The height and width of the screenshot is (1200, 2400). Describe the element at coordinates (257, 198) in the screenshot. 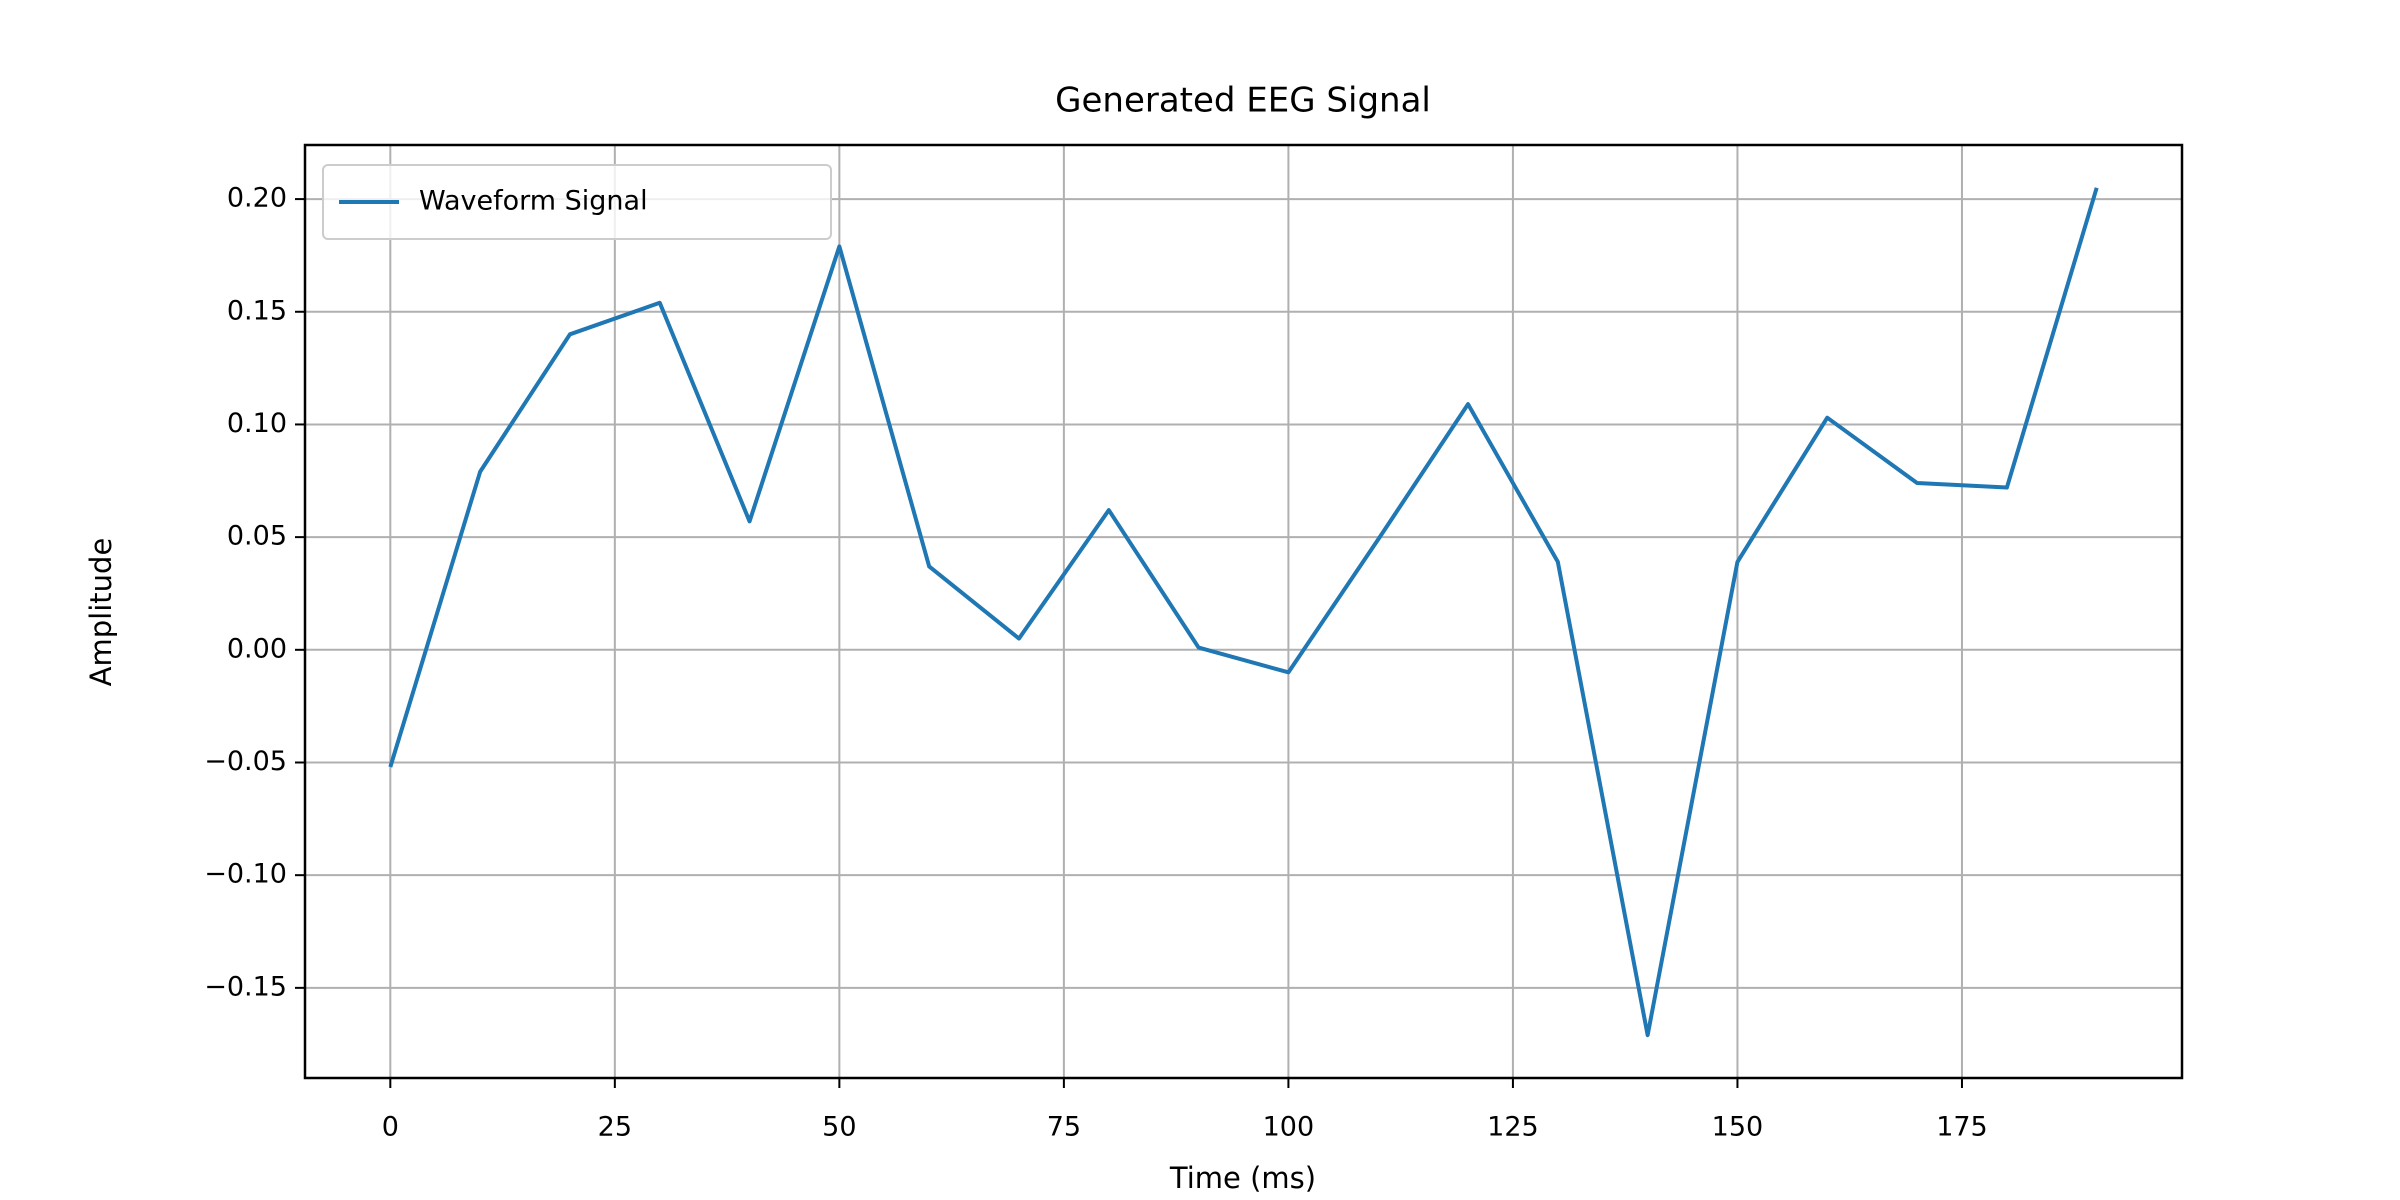

I see `y-tick-label: 0.20` at that location.